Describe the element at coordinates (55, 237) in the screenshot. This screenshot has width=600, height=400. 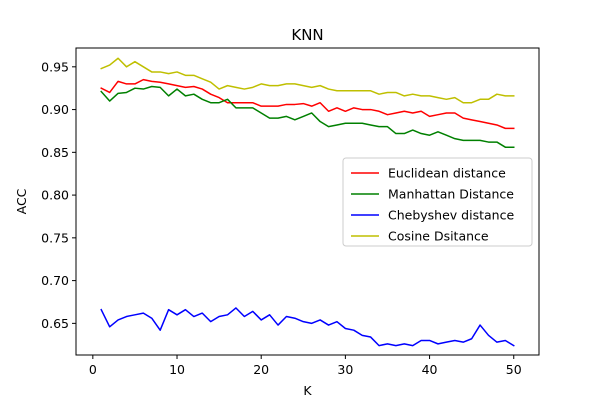
I see `y-tick-label: 0.75` at that location.